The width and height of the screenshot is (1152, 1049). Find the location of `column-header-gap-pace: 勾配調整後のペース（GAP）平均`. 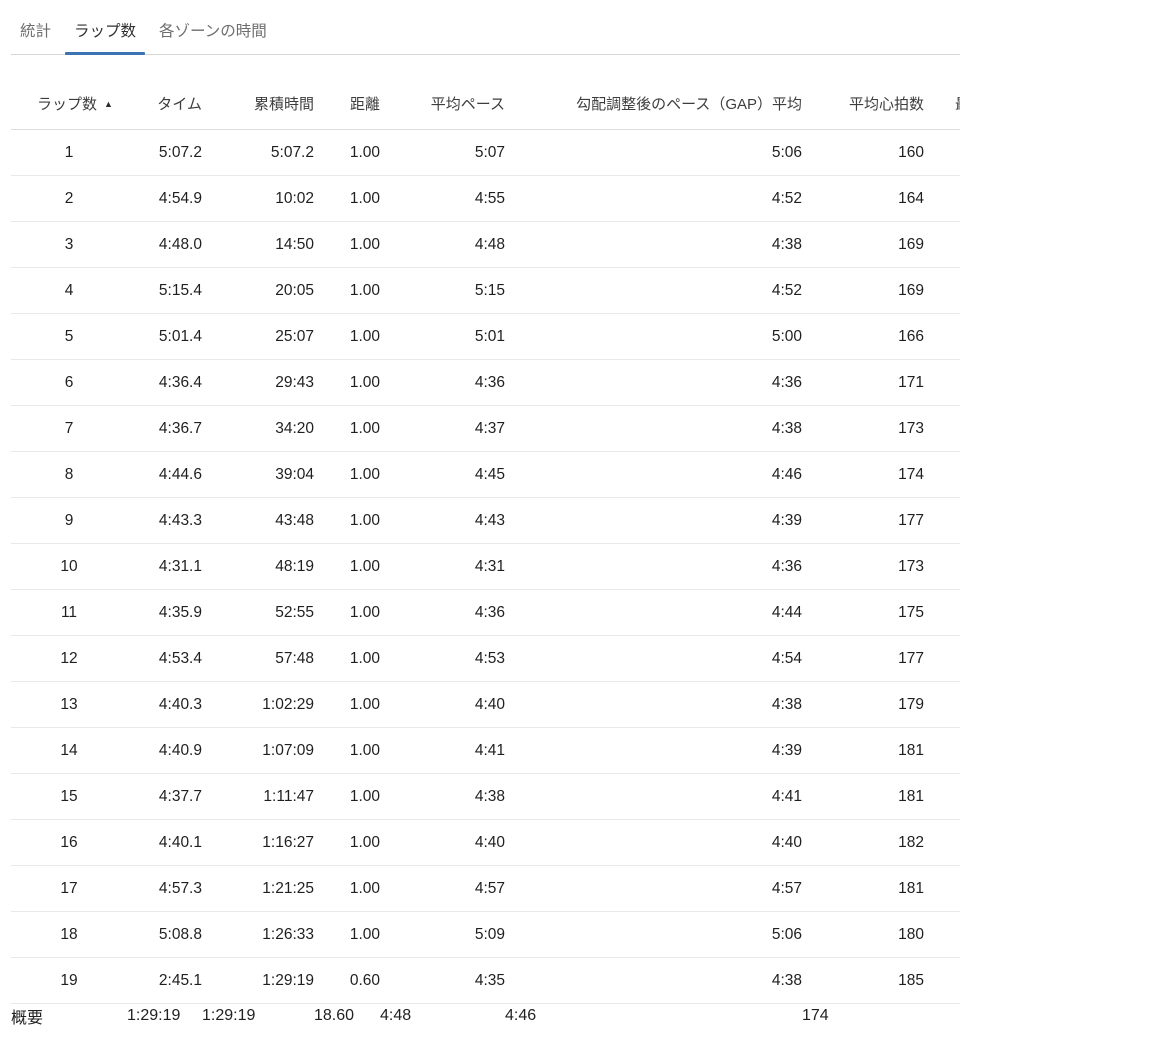

column-header-gap-pace: 勾配調整後のペース（GAP）平均 is located at coordinates (653, 92).